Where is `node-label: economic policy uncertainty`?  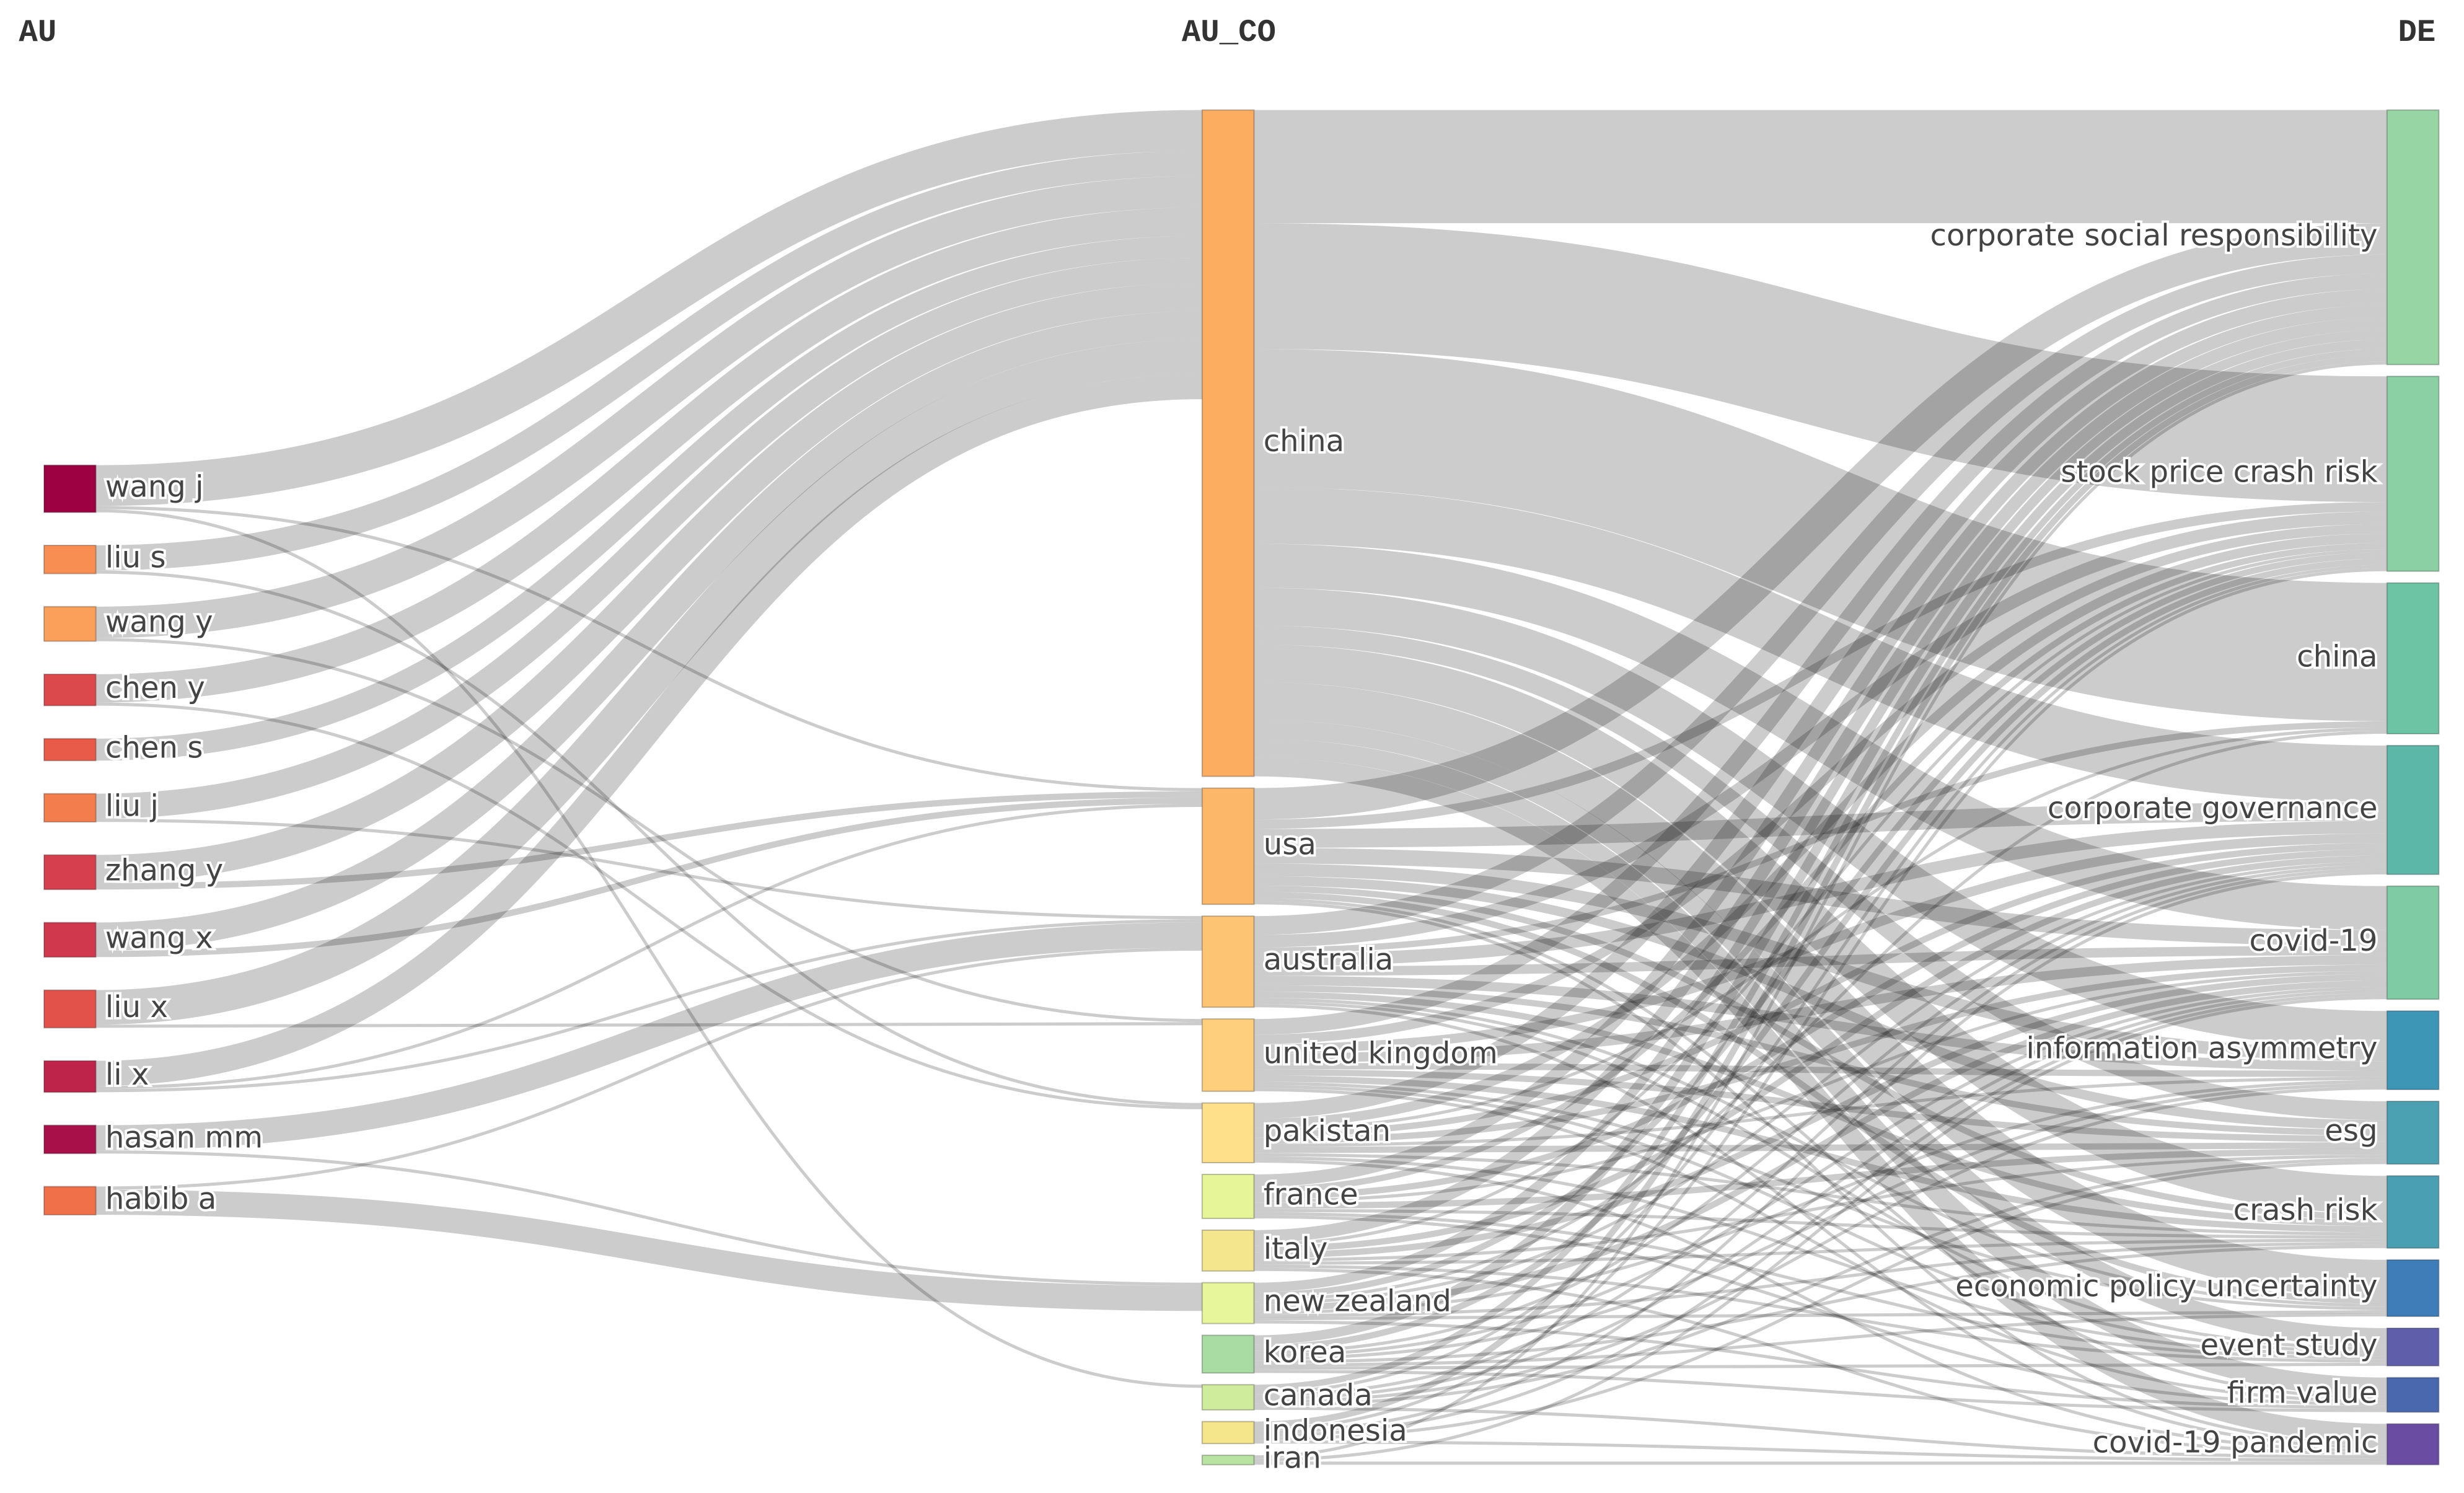 node-label: economic policy uncertainty is located at coordinates (2166, 1286).